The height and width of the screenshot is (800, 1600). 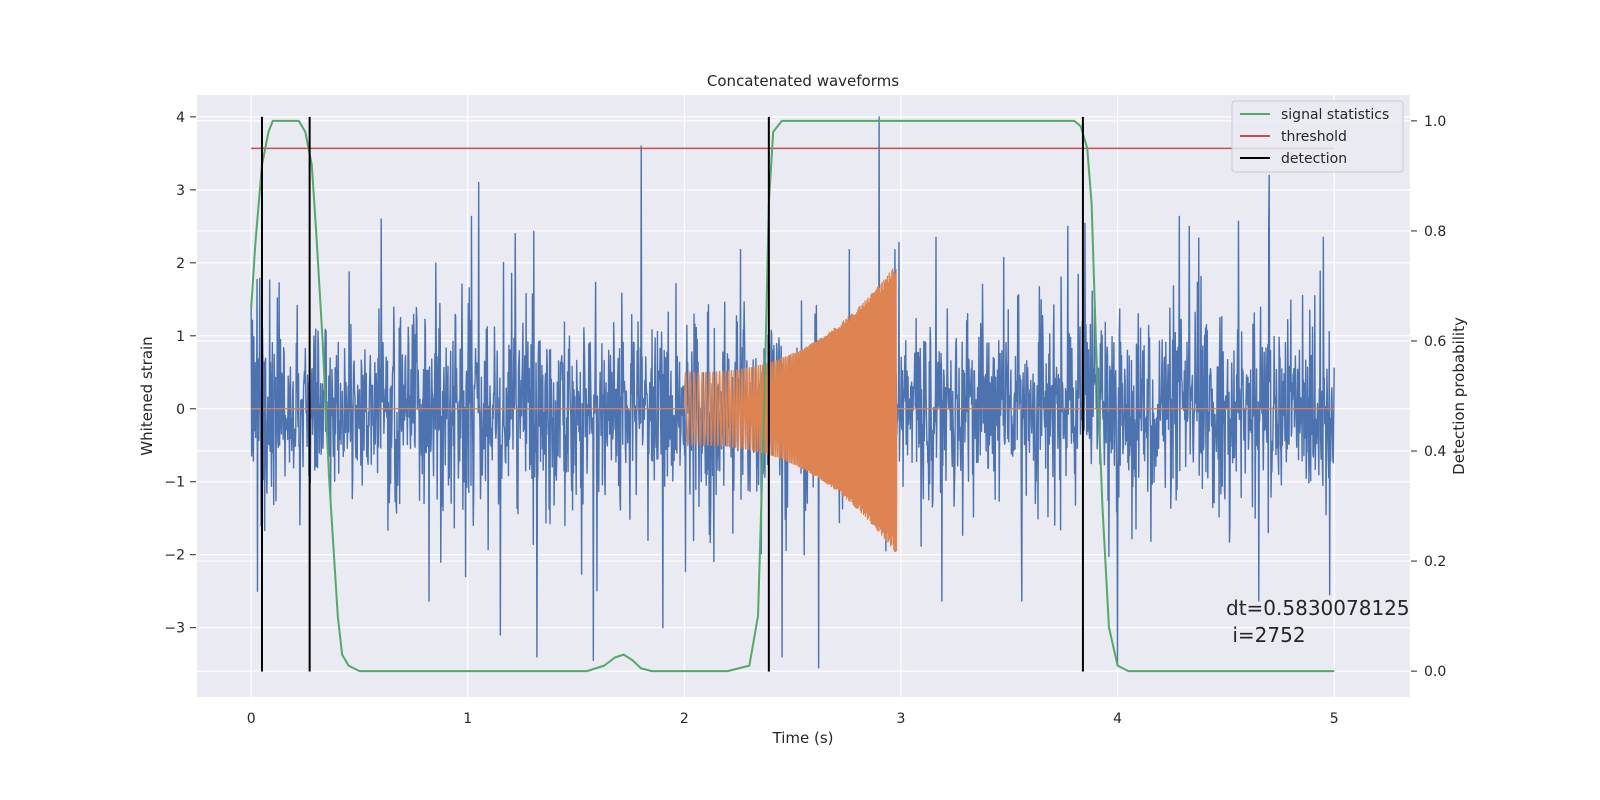 What do you see at coordinates (1314, 159) in the screenshot?
I see `legend-detection-label: detection` at bounding box center [1314, 159].